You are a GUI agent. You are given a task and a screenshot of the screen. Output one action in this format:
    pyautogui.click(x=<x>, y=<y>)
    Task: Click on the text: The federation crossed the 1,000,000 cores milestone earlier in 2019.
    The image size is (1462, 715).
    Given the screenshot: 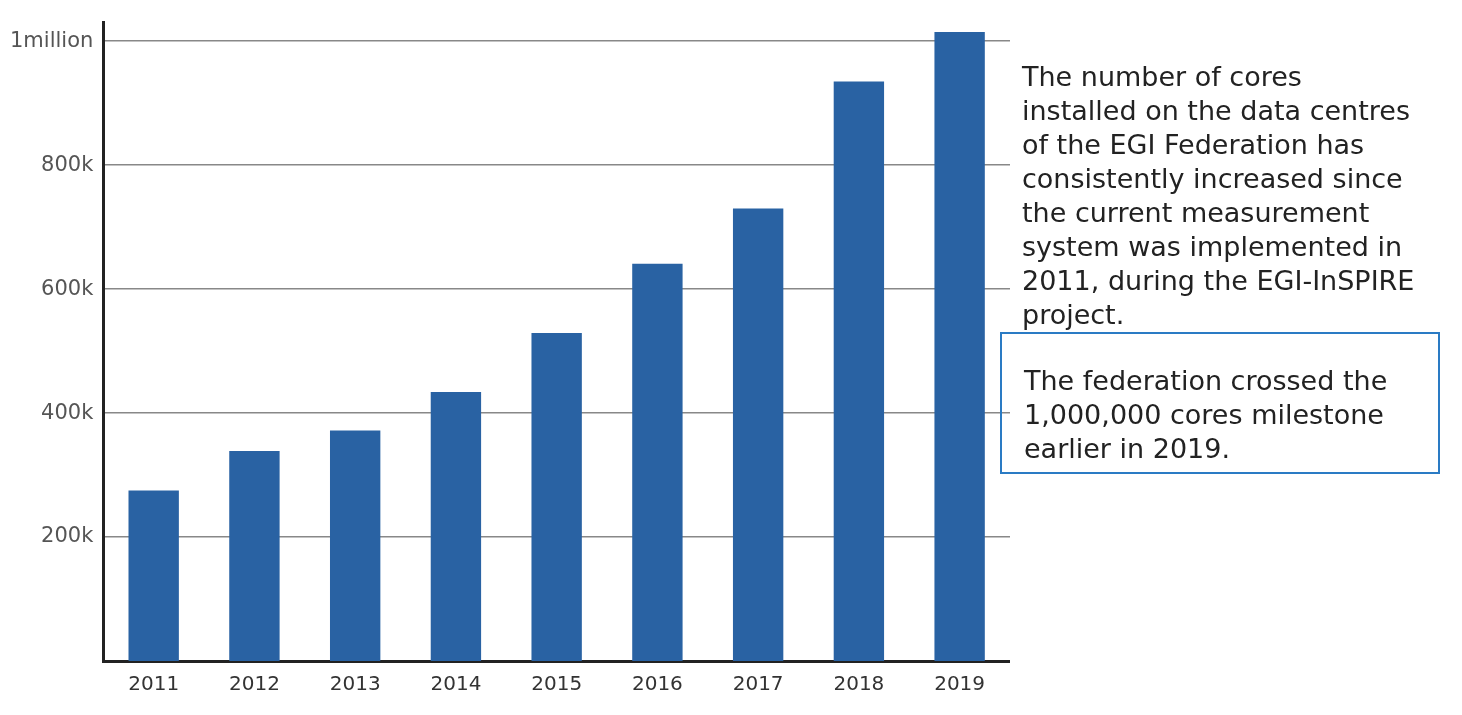 What is the action you would take?
    pyautogui.click(x=1220, y=403)
    